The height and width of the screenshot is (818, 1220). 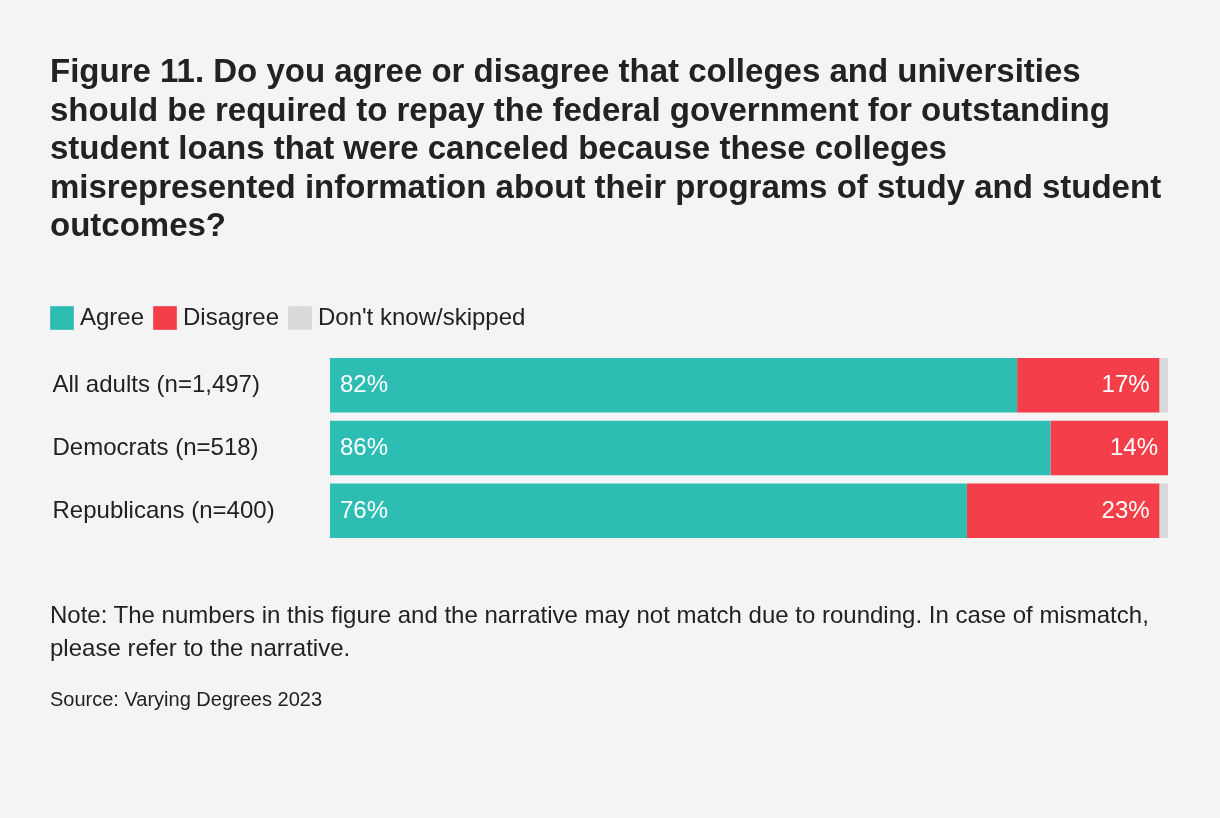 What do you see at coordinates (156, 384) in the screenshot?
I see `y-tick-label: All adults (n=1,497)` at bounding box center [156, 384].